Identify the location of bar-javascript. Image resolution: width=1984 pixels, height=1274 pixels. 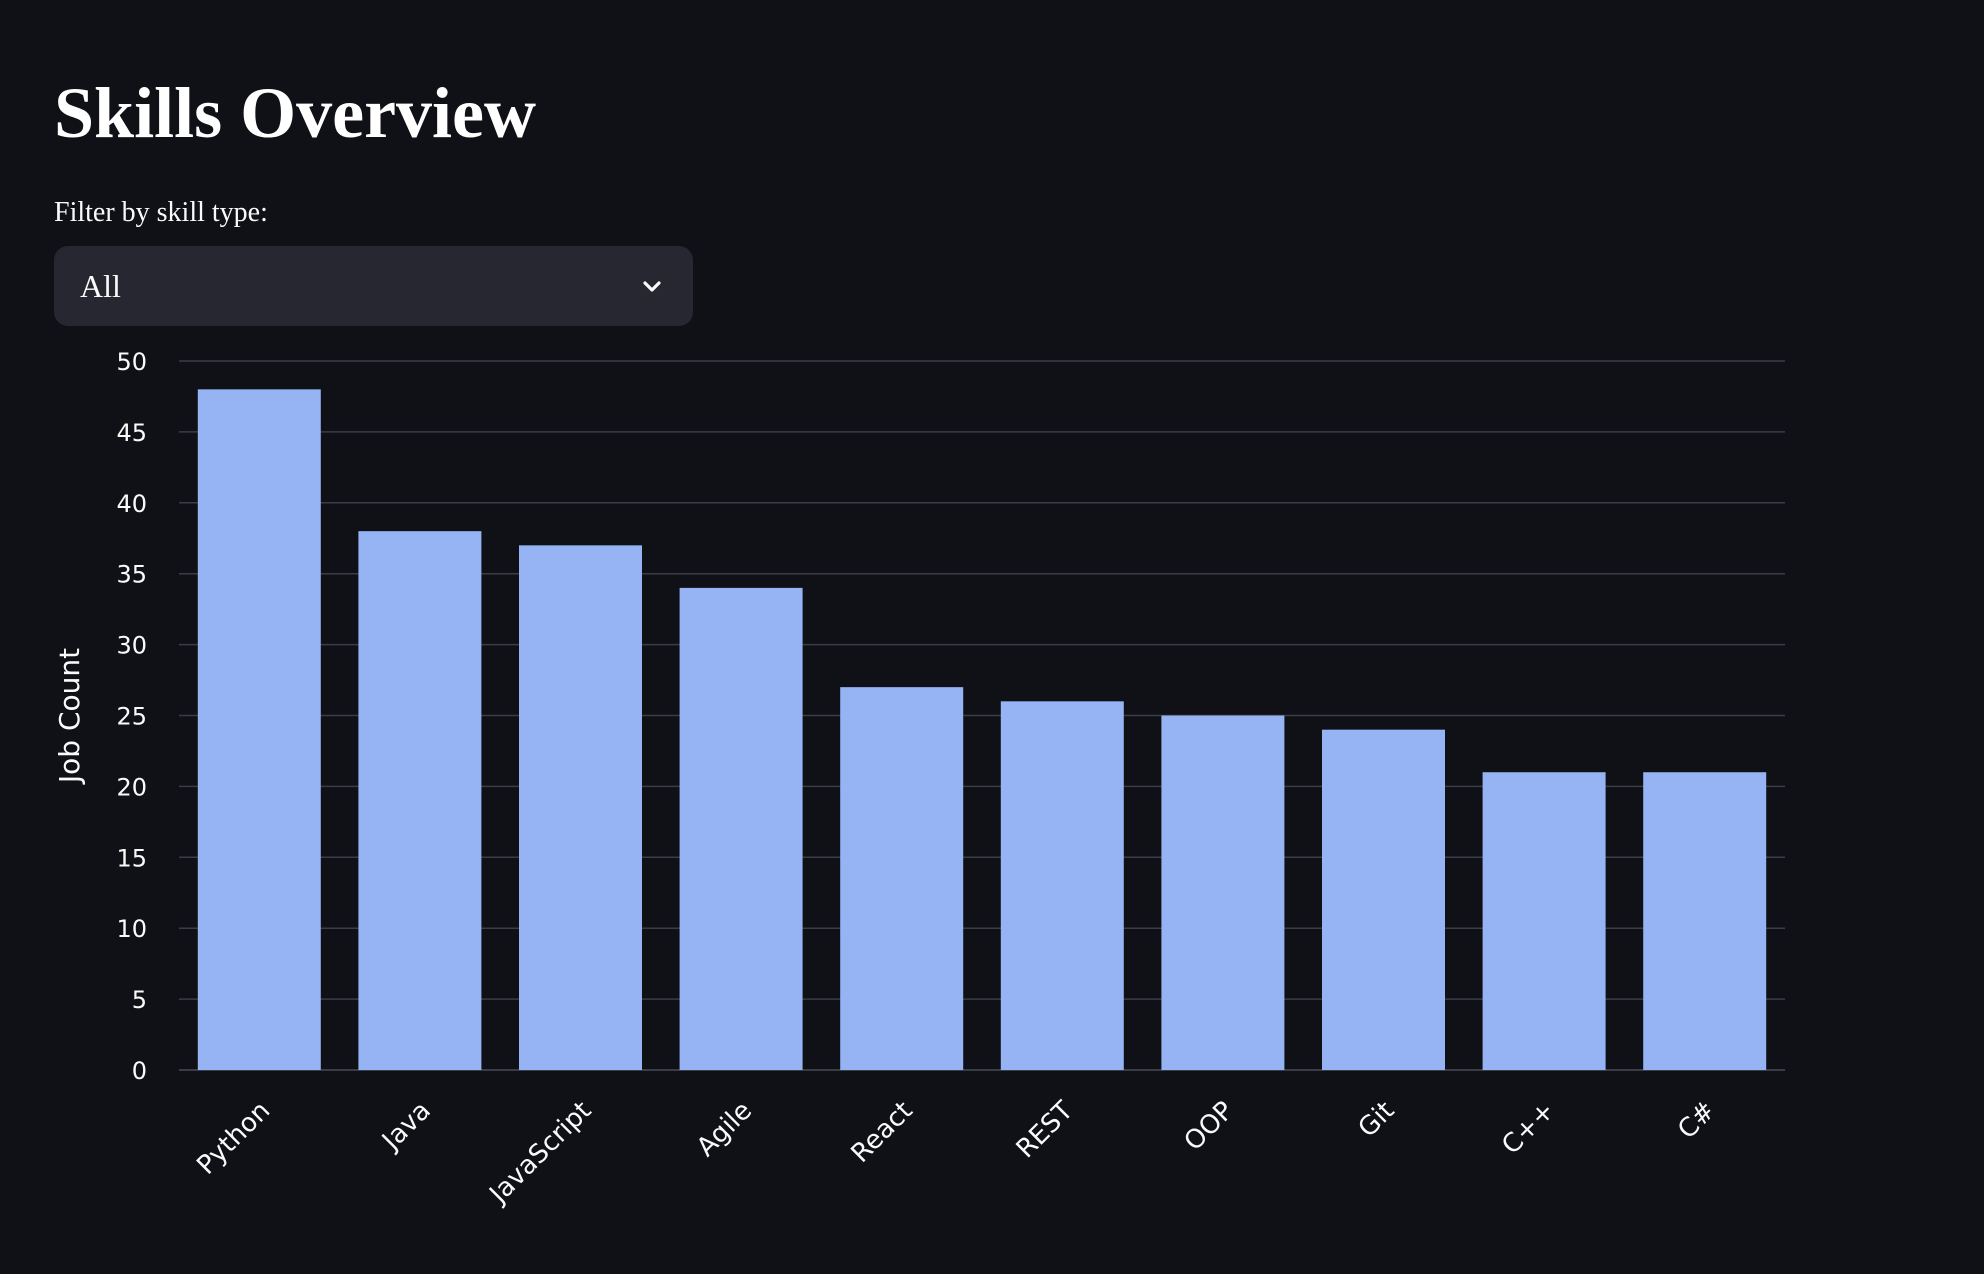
(580, 807).